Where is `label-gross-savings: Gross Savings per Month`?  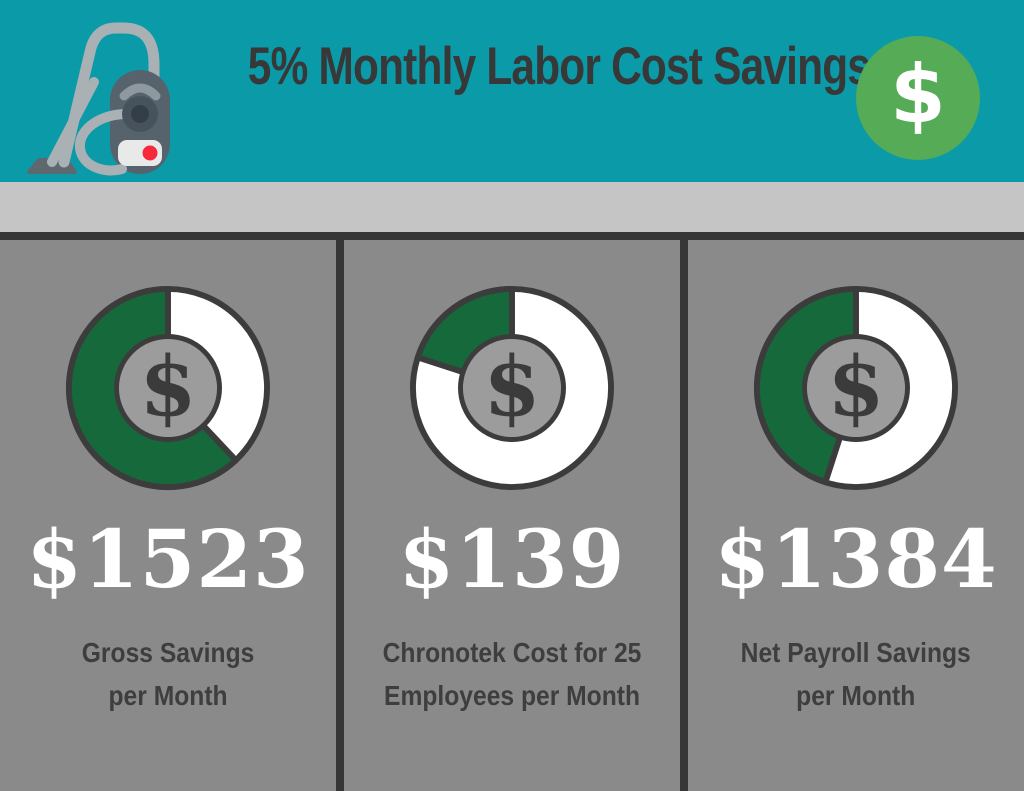 label-gross-savings: Gross Savings per Month is located at coordinates (168, 674).